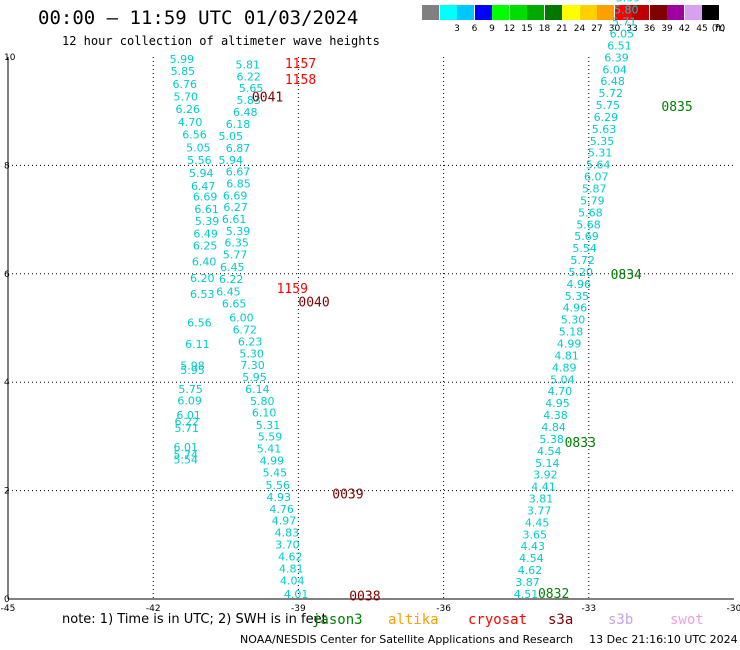  What do you see at coordinates (187, 109) in the screenshot?
I see `wave-height-value: 6.26` at bounding box center [187, 109].